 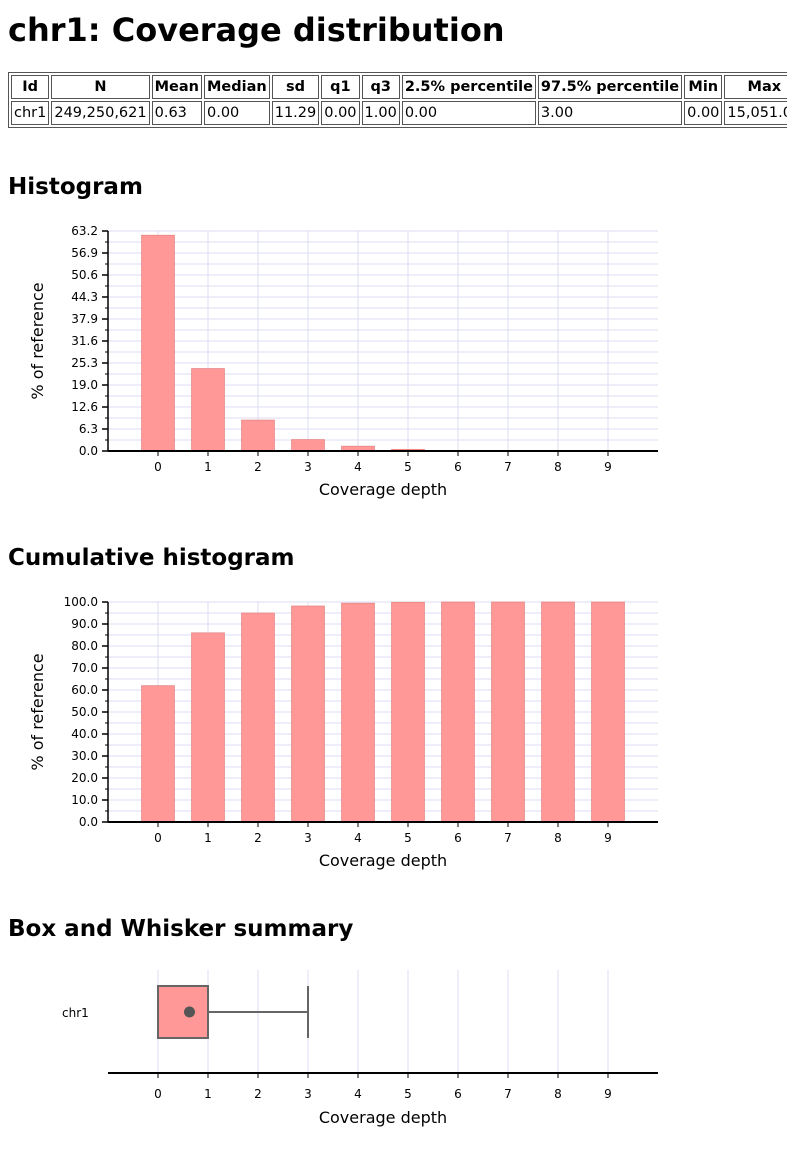 What do you see at coordinates (84, 231) in the screenshot?
I see `hist-y-tick-label: 63.2` at bounding box center [84, 231].